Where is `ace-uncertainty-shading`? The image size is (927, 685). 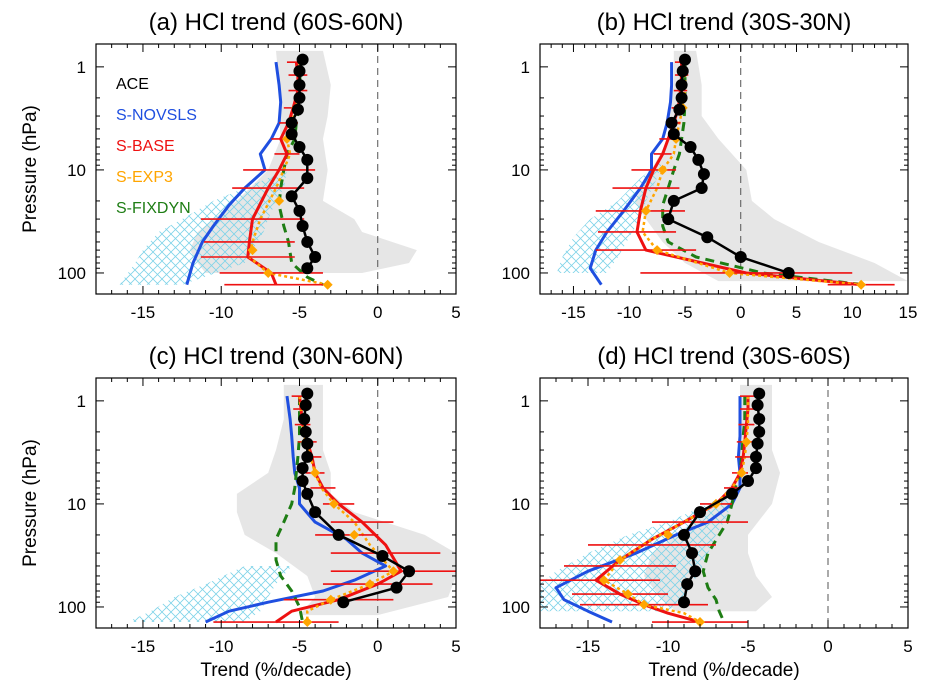 ace-uncertainty-shading is located at coordinates (771, 166).